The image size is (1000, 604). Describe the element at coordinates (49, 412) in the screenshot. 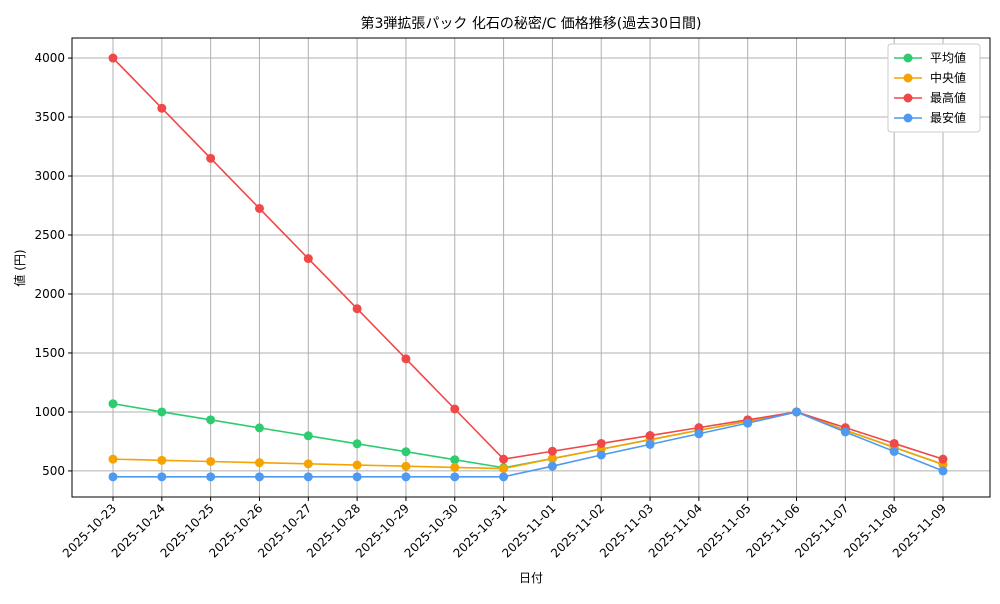

I see `y-tick-label: 1000` at that location.